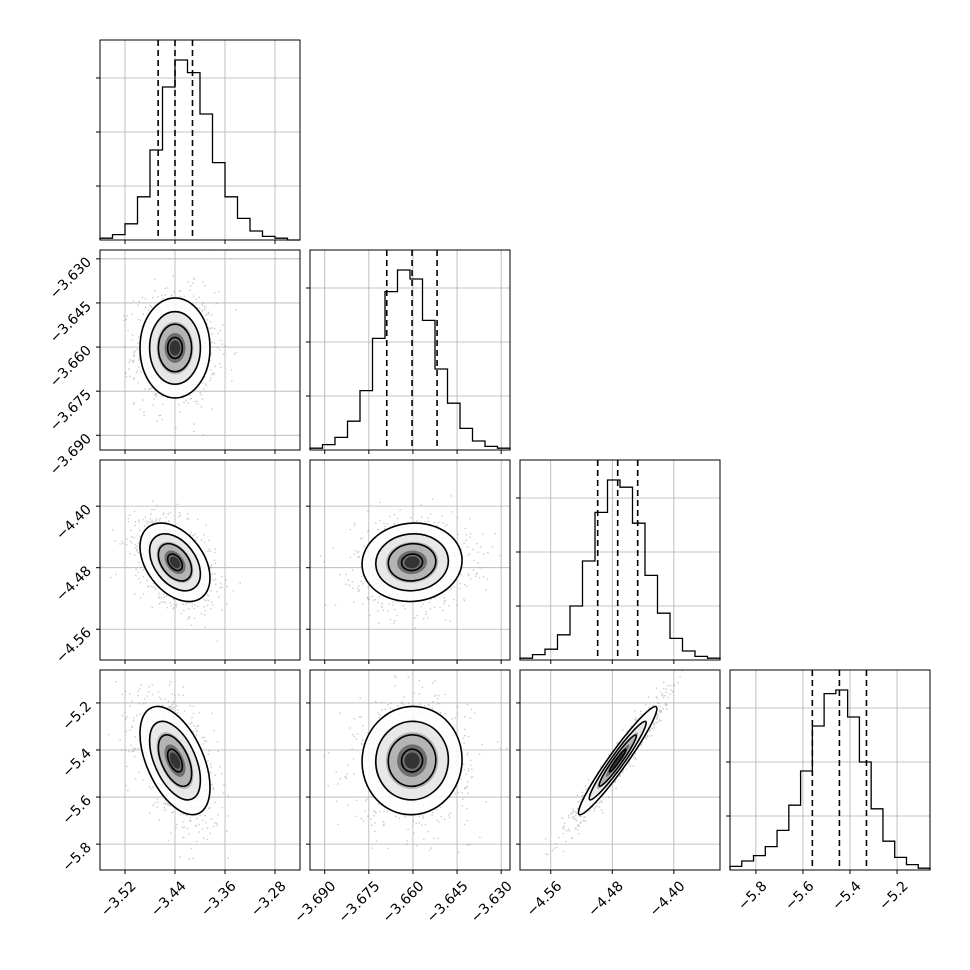 This screenshot has height=970, width=970. I want to click on y-tick-label: −5.6, so click(76, 810).